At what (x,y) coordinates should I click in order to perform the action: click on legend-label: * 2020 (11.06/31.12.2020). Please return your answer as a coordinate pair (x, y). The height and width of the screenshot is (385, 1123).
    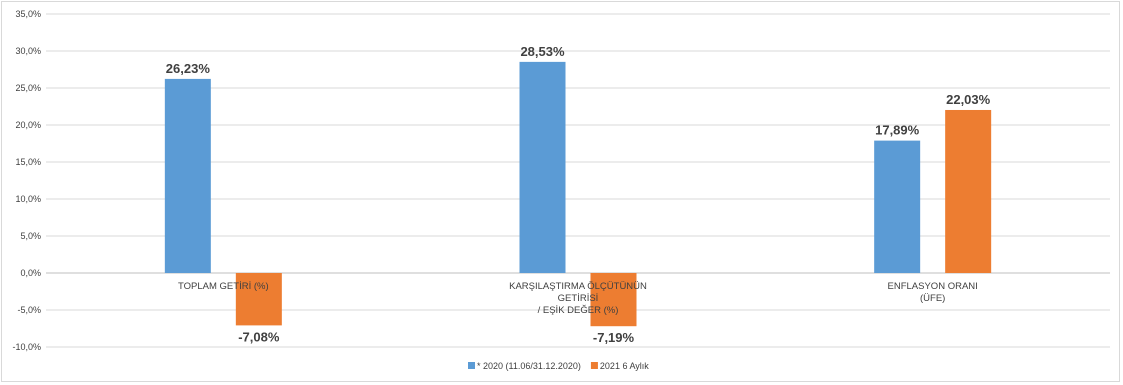
    Looking at the image, I should click on (529, 366).